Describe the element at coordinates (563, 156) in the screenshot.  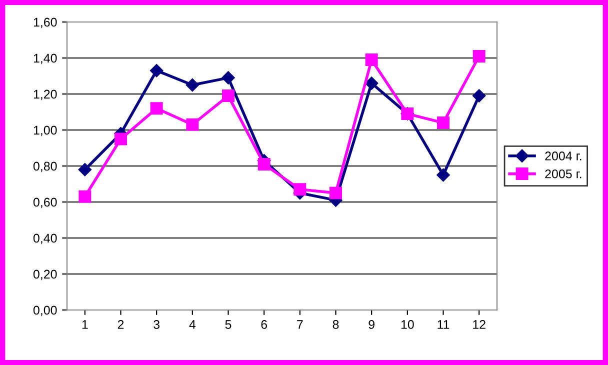
I see `legend-label: 2004 г.` at that location.